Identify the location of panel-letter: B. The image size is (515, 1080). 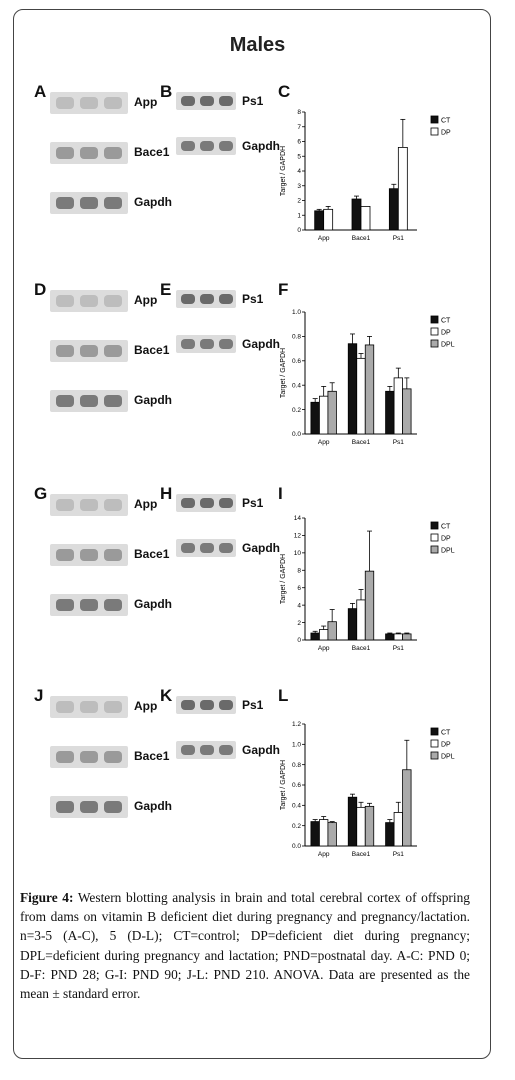
(166, 91).